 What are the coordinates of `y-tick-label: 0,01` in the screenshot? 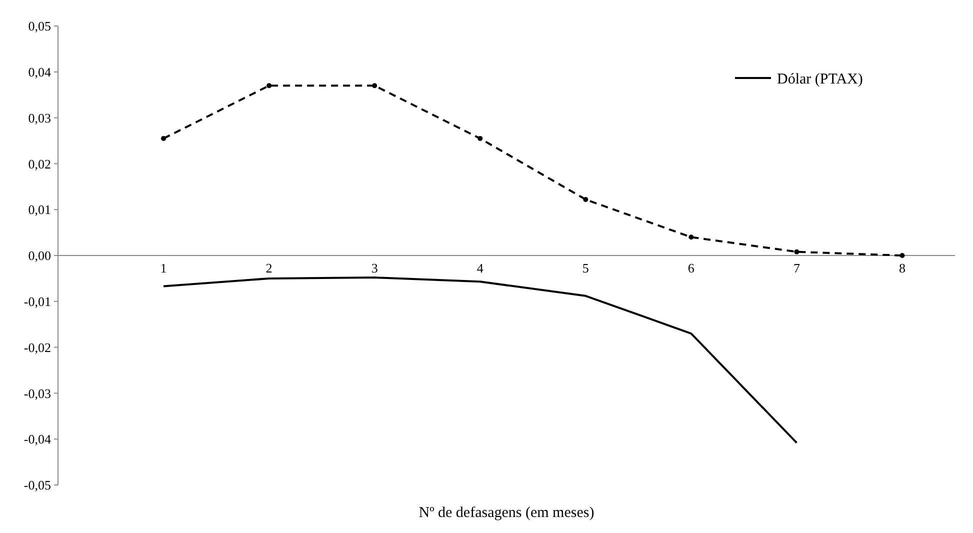 It's located at (39, 210).